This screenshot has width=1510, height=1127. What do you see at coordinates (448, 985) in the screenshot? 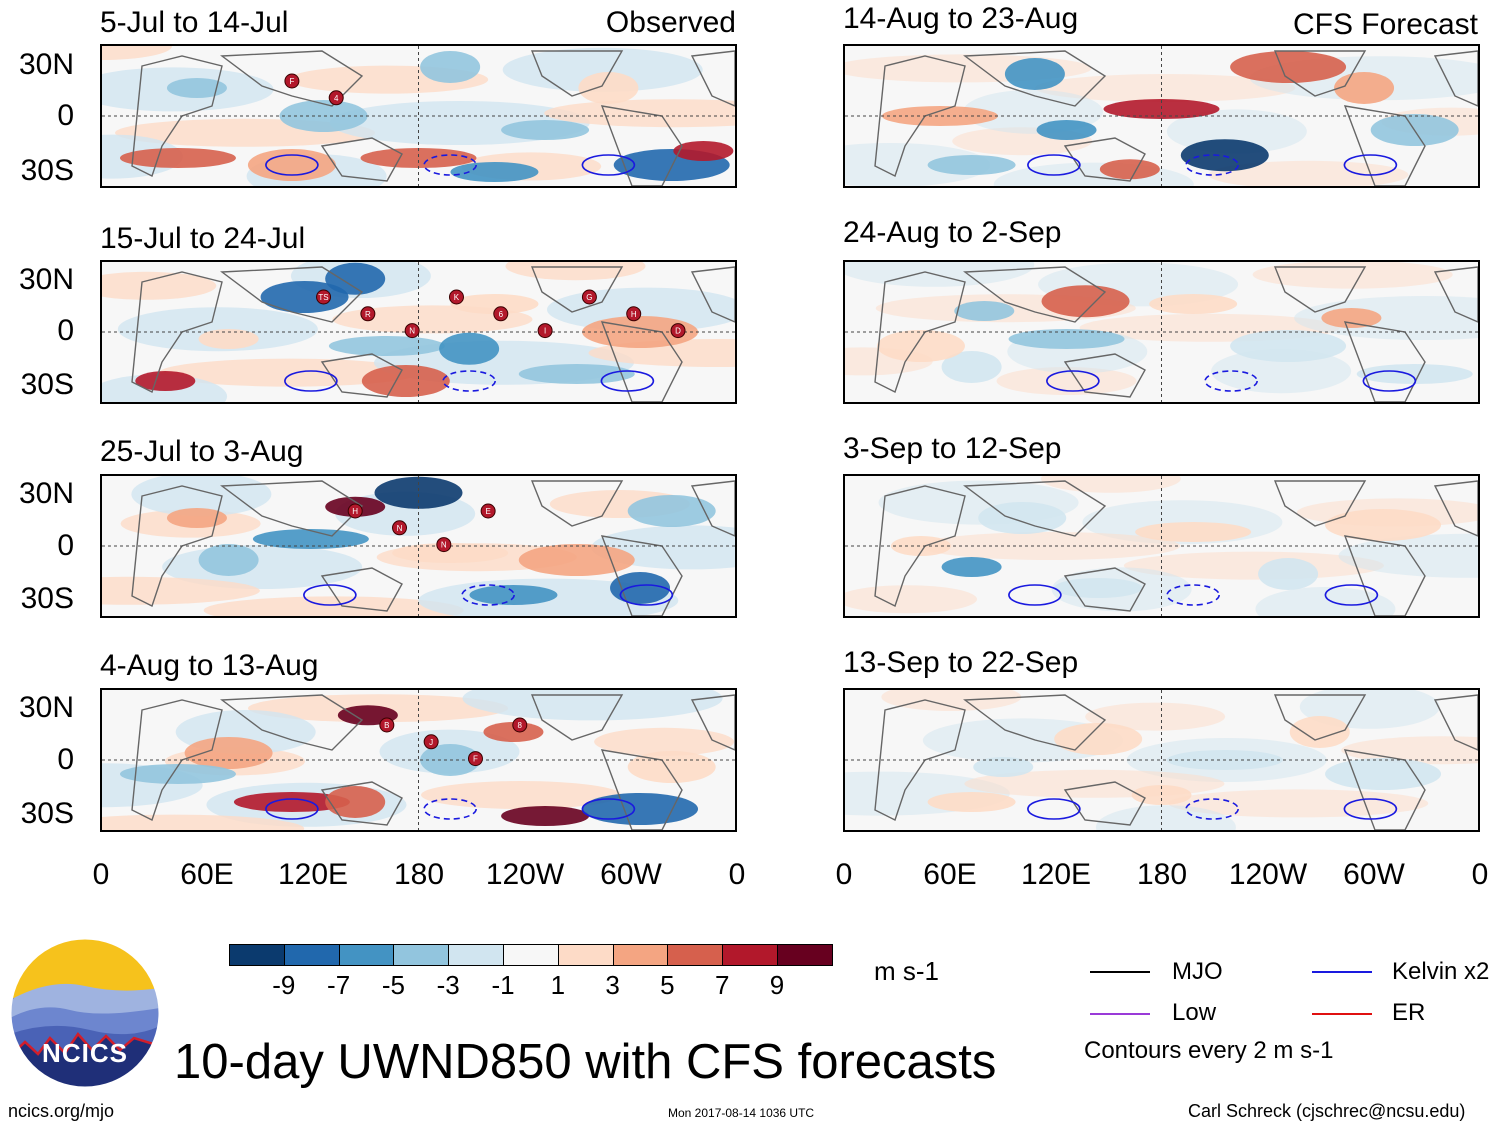
I see `colorbar-label: -3` at bounding box center [448, 985].